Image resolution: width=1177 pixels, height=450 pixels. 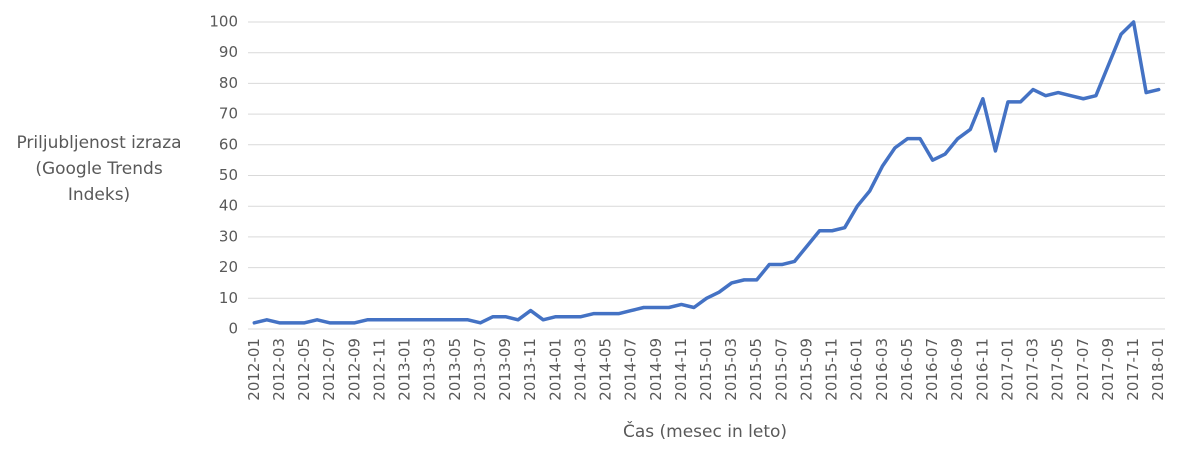 I want to click on x-tick-label: 2015-07, so click(x=781, y=369).